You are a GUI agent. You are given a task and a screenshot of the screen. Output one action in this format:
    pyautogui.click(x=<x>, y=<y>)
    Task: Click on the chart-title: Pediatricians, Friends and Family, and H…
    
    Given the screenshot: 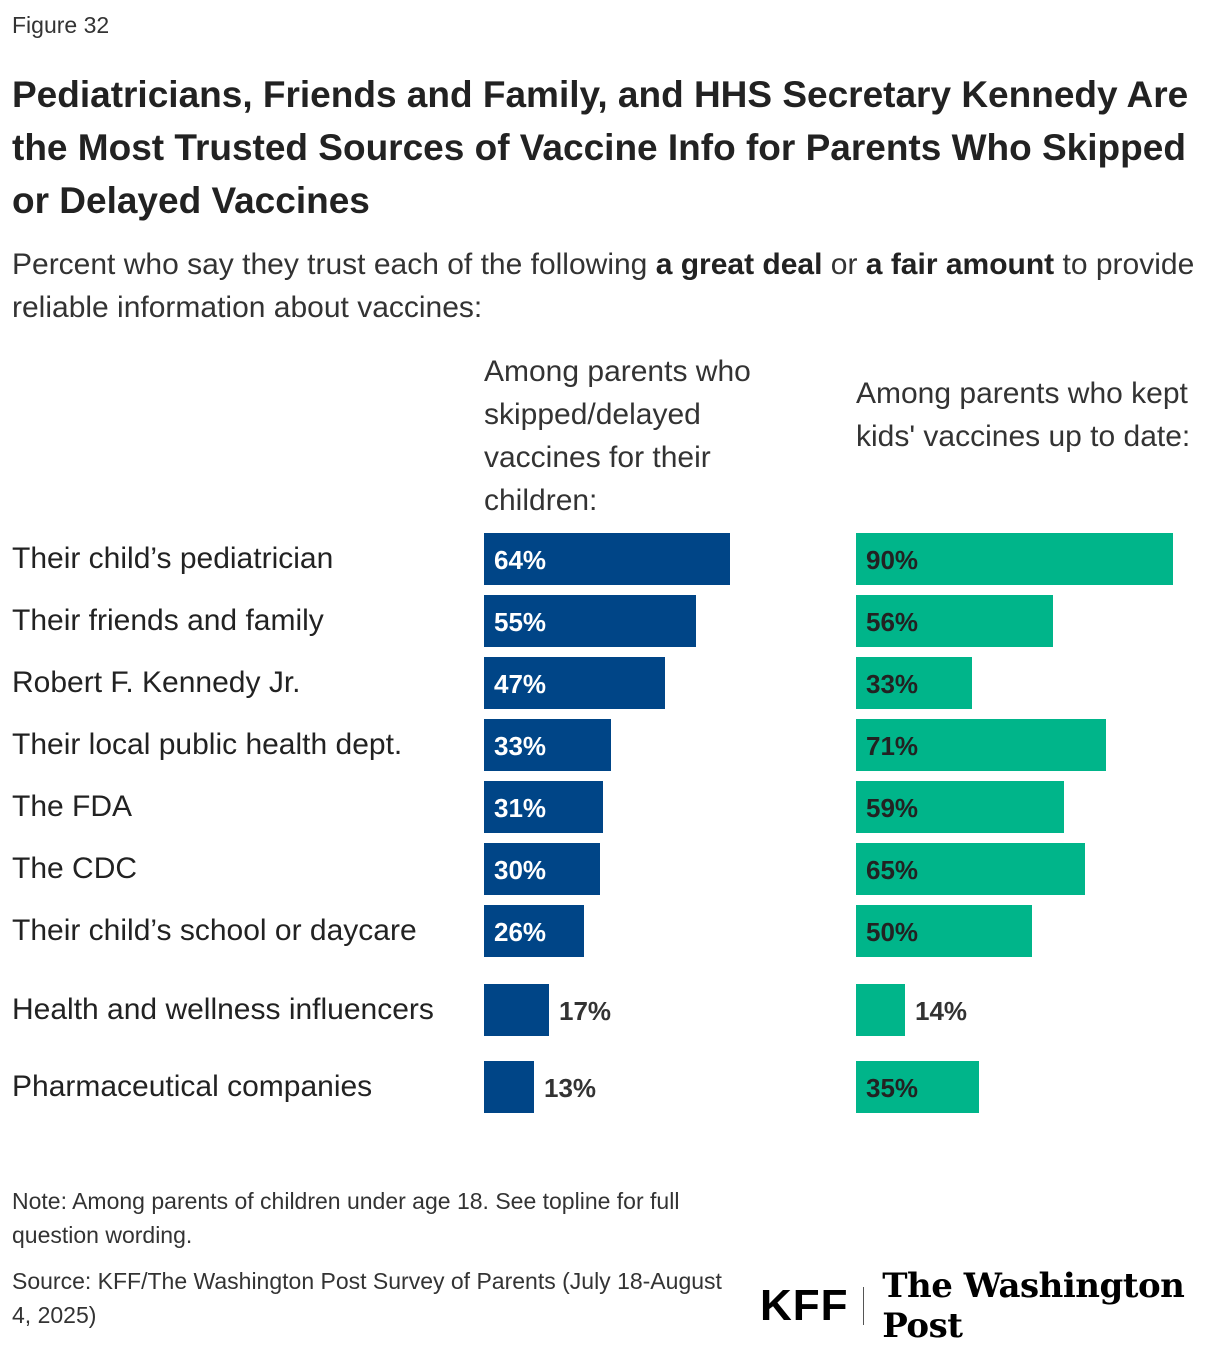 What is the action you would take?
    pyautogui.click(x=600, y=147)
    